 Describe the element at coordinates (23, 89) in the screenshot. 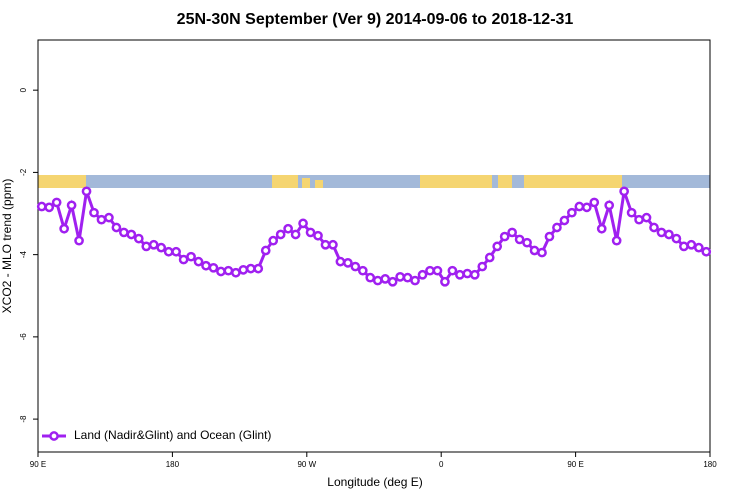

I see `y-tick-label: 0` at that location.